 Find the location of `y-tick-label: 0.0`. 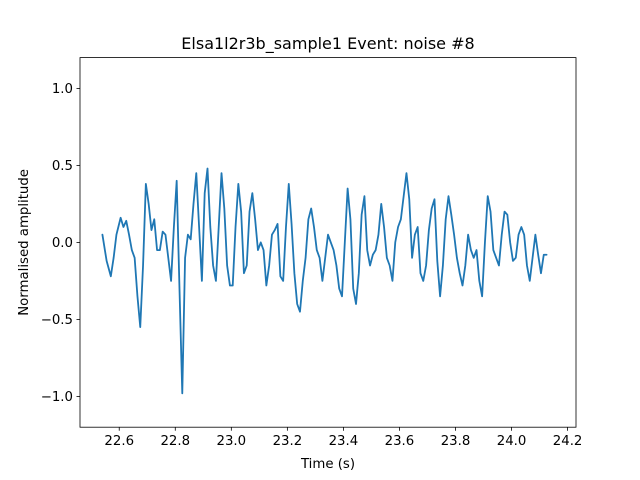

y-tick-label: 0.0 is located at coordinates (62, 243).